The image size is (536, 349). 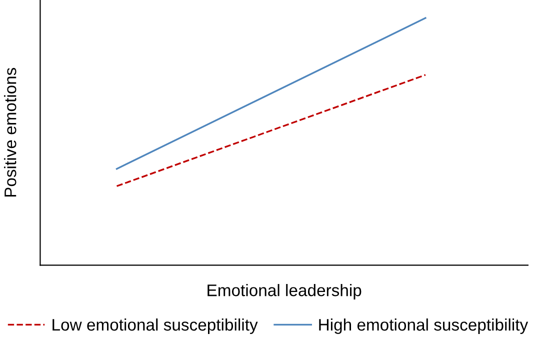 What do you see at coordinates (155, 326) in the screenshot?
I see `legend-label: Low emotional susceptibility` at bounding box center [155, 326].